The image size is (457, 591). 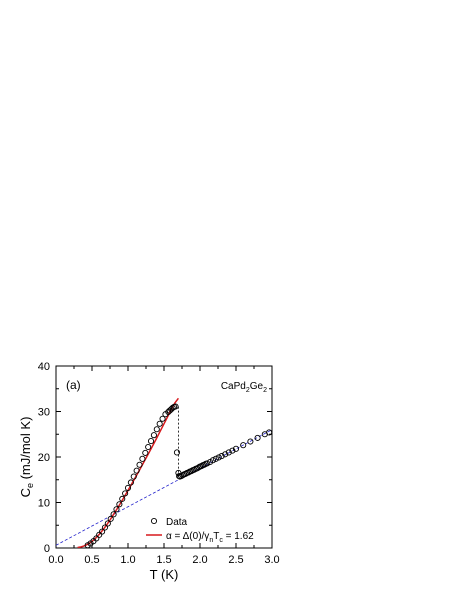 What do you see at coordinates (244, 387) in the screenshot?
I see `sample-label: CaPd2Ge2` at bounding box center [244, 387].